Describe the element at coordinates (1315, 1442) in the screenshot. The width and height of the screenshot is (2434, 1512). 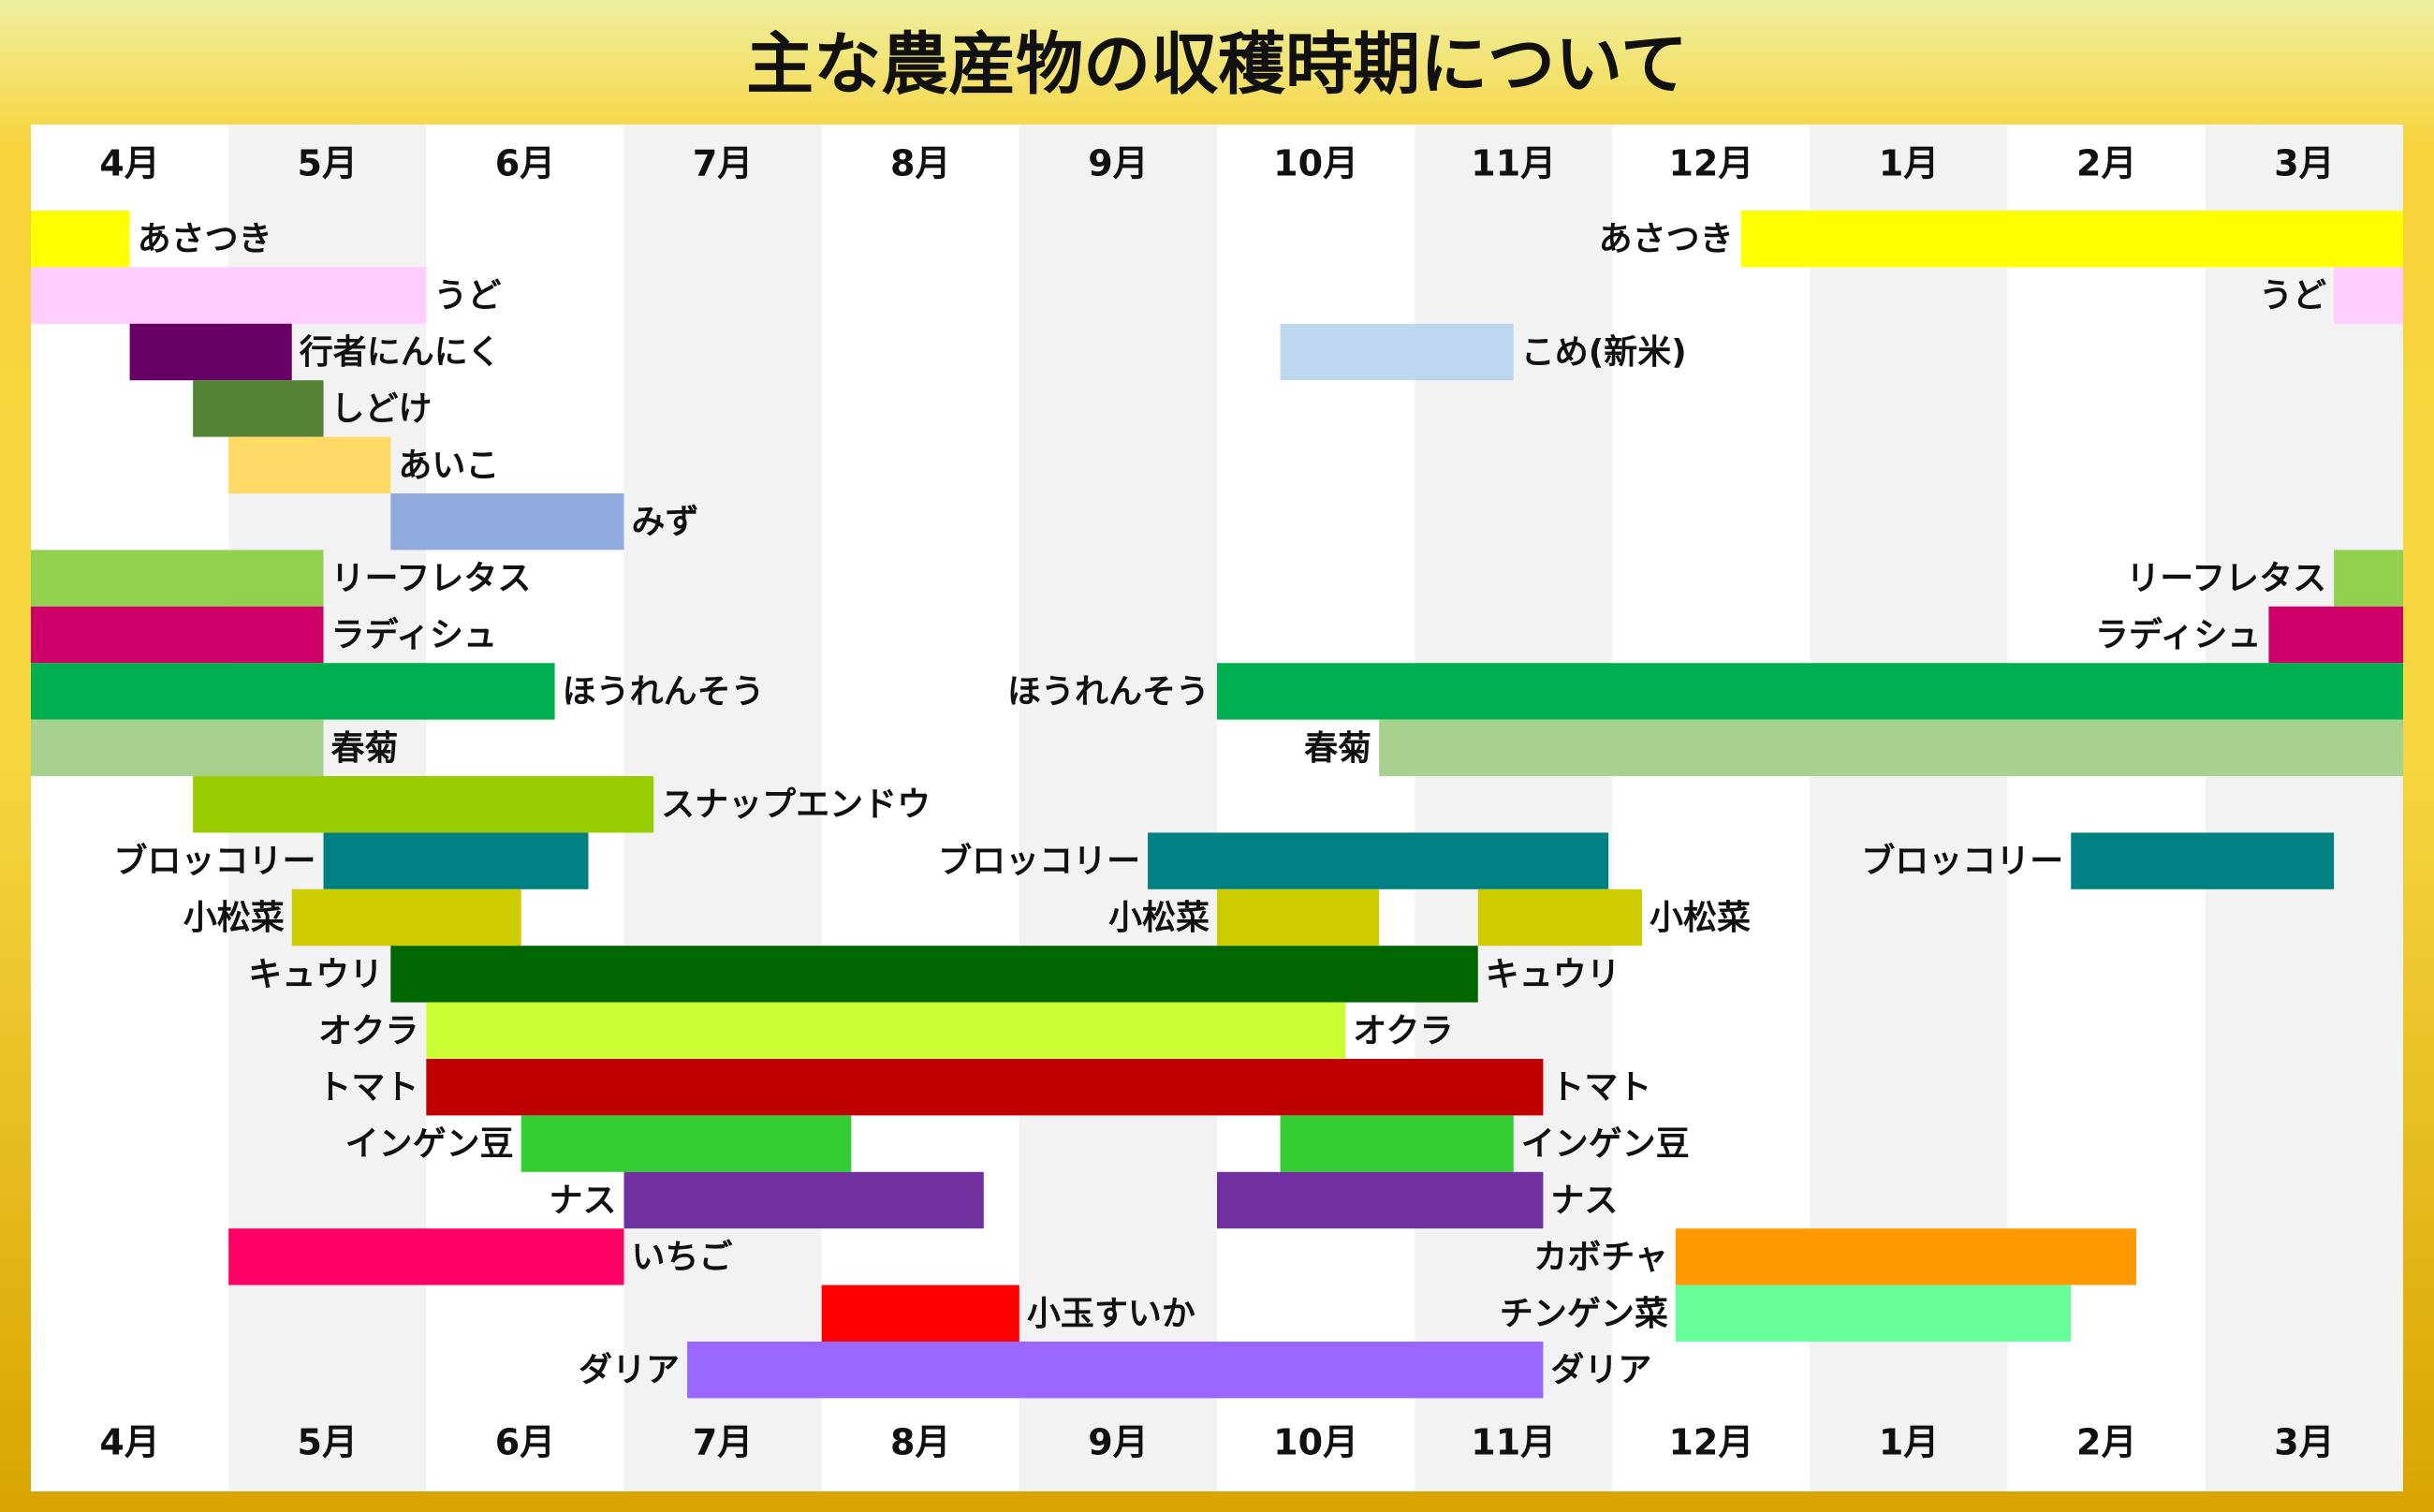
I see `month-label-bottom: 10月` at that location.